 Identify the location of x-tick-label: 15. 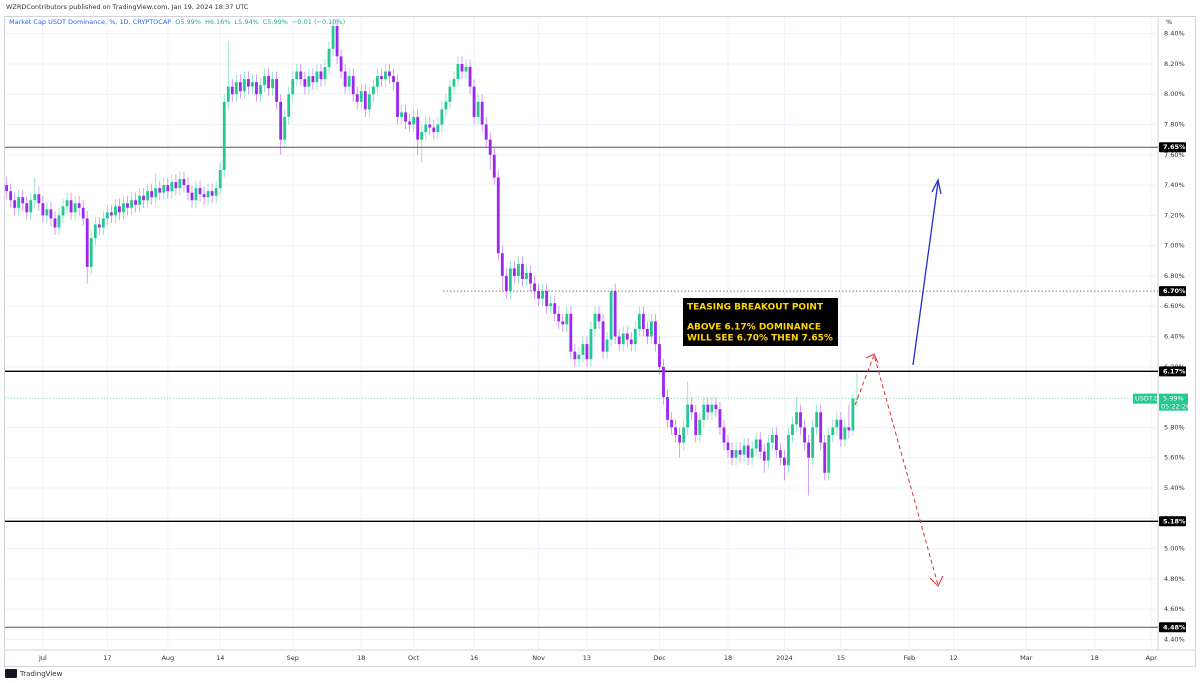
(841, 658).